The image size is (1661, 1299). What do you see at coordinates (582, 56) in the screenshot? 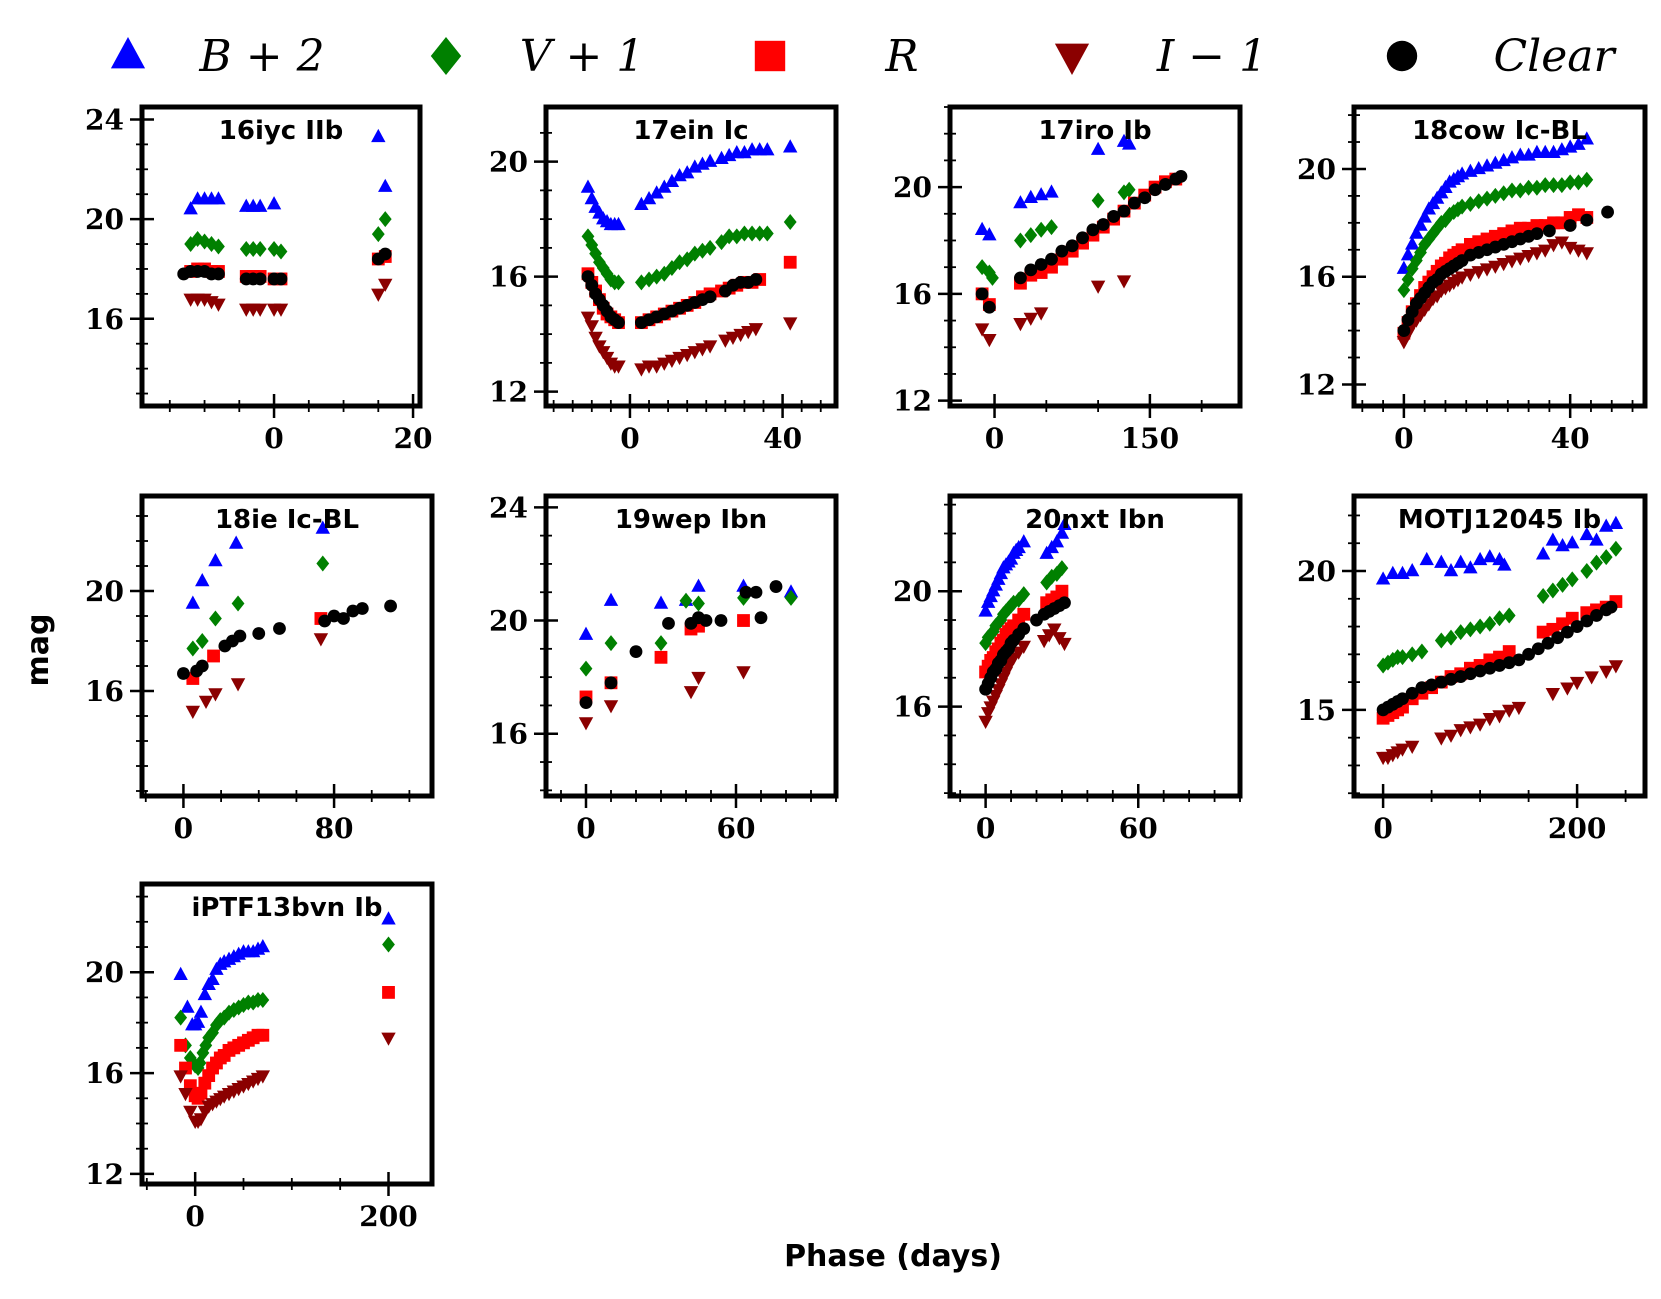
I see `legend-label-v: V + 1` at bounding box center [582, 56].